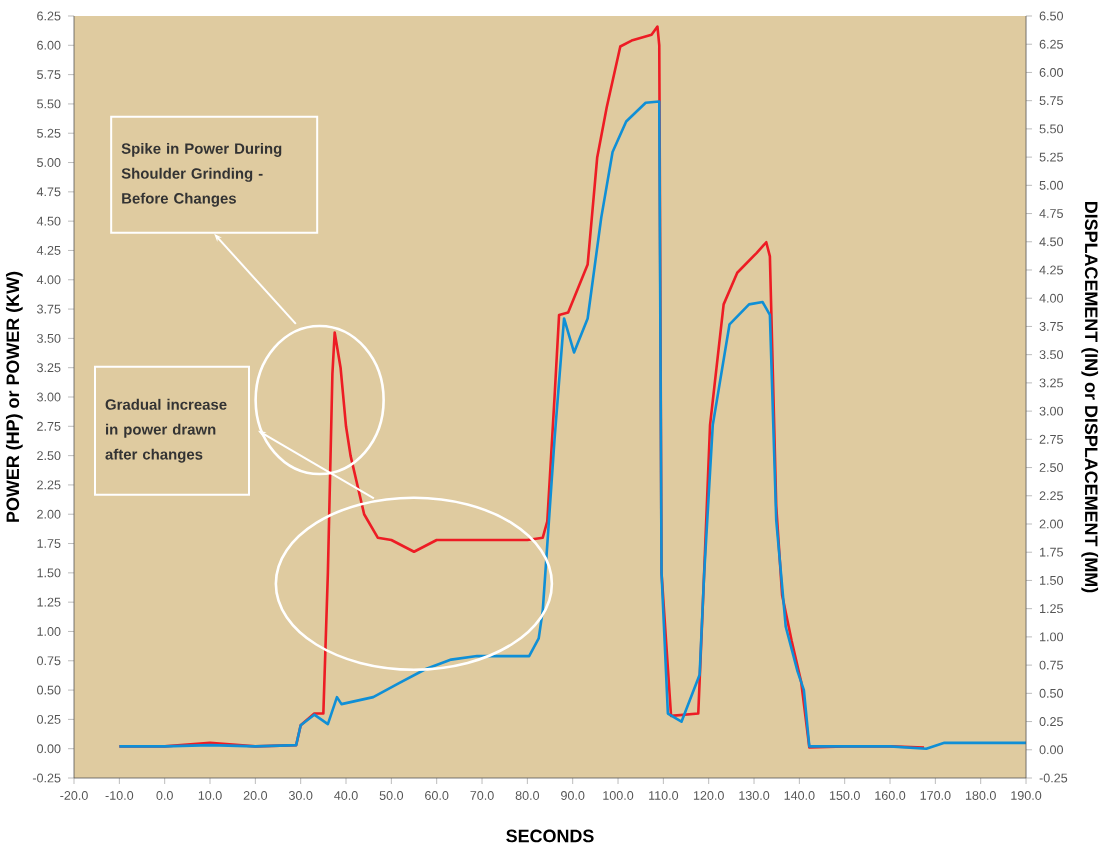 The image size is (1120, 864). What do you see at coordinates (550, 836) in the screenshot?
I see `x-axis-title: SECONDS` at bounding box center [550, 836].